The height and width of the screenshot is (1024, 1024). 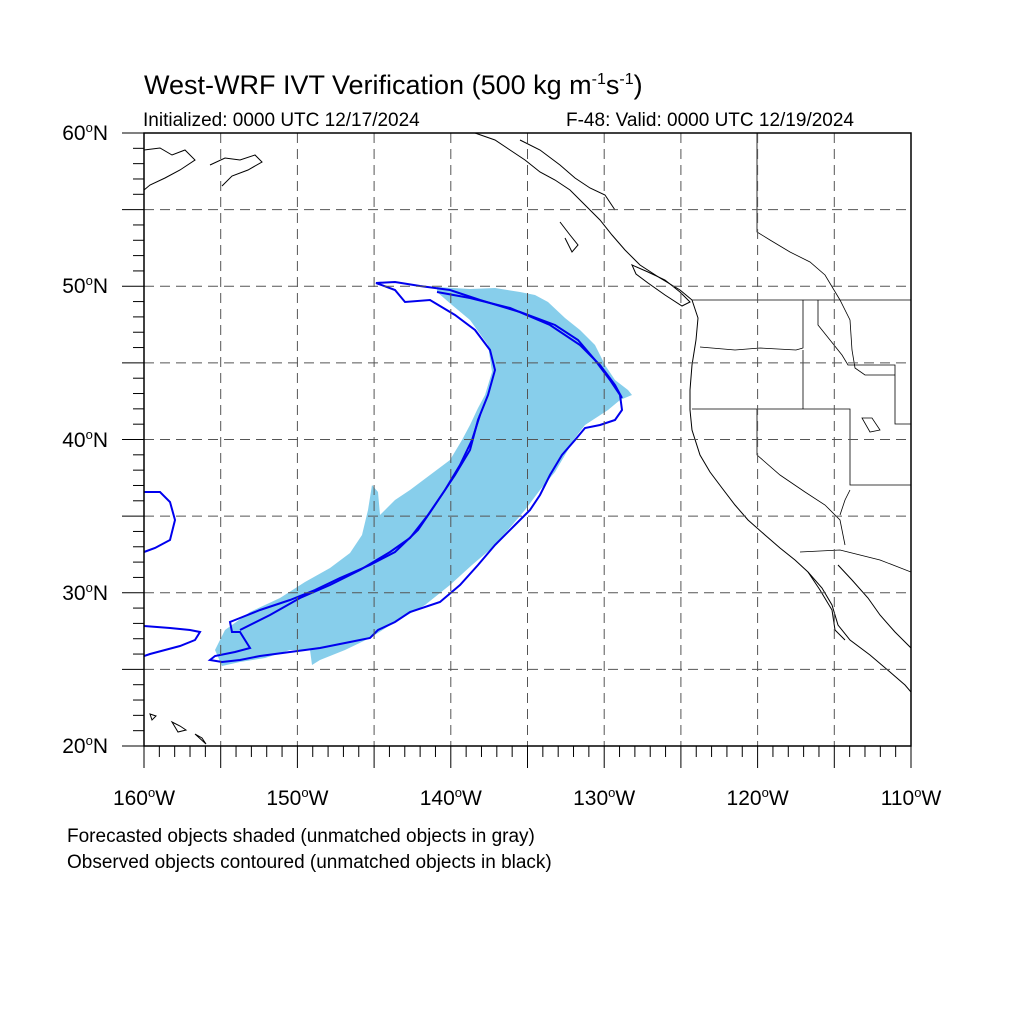 I want to click on lon-label-110: 110oW, so click(x=911, y=797).